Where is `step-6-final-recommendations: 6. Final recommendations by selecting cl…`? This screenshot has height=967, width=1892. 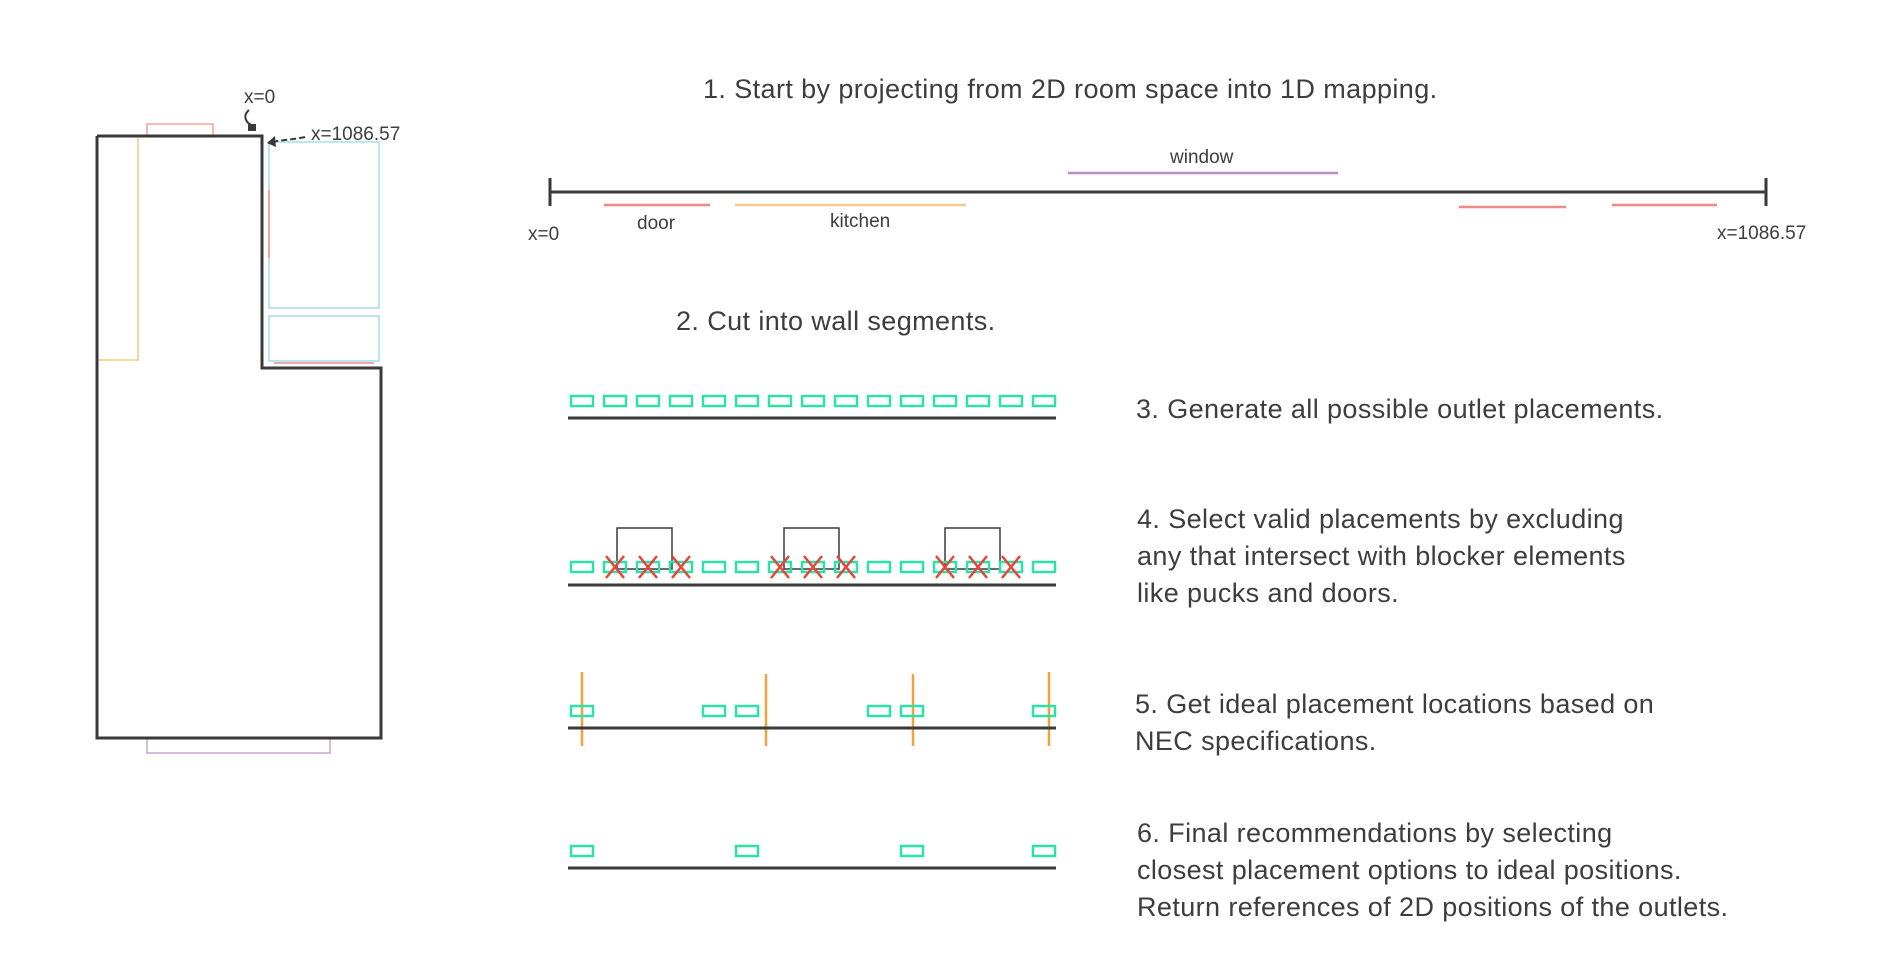 step-6-final-recommendations: 6. Final recommendations by selecting cl… is located at coordinates (1148, 870).